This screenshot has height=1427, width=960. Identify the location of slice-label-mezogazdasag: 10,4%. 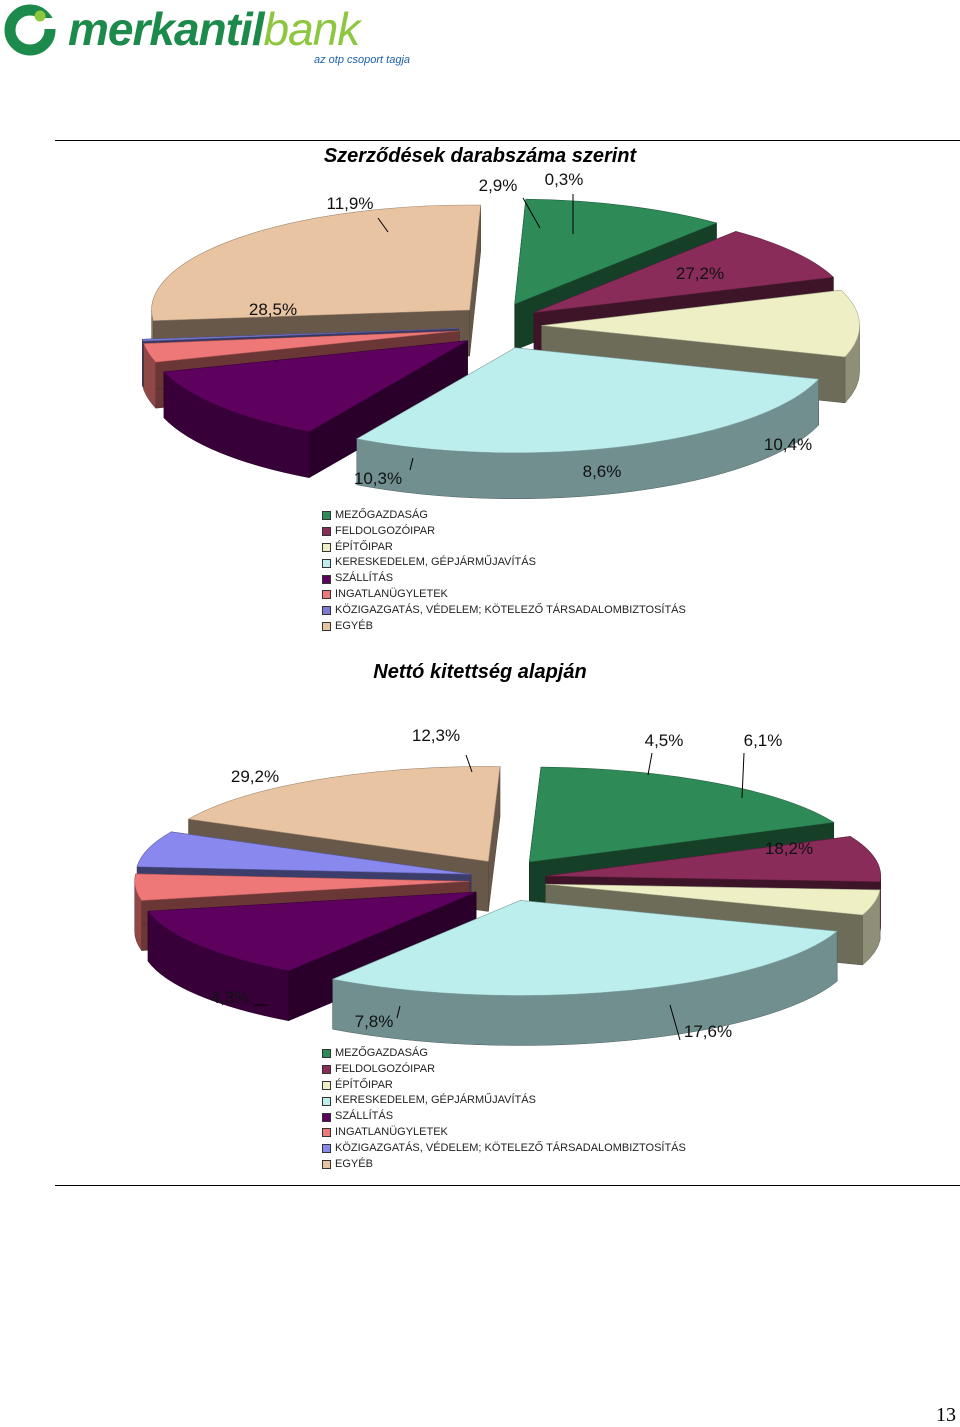
(788, 444).